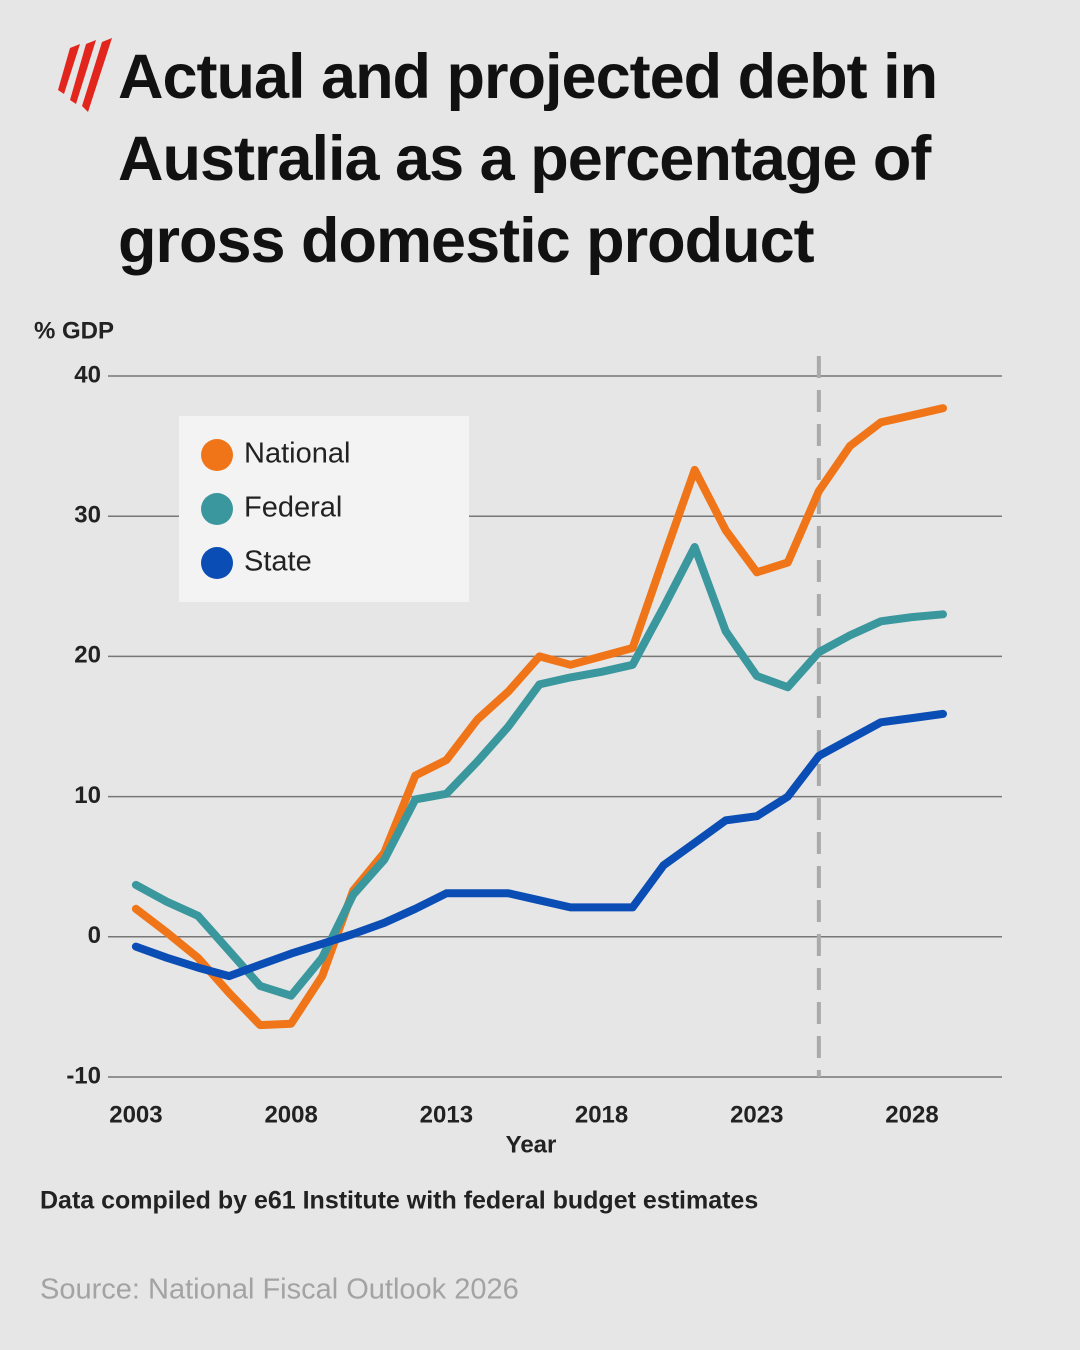 This screenshot has height=1350, width=1080. Describe the element at coordinates (83, 1075) in the screenshot. I see `y-tick-label: -10` at that location.